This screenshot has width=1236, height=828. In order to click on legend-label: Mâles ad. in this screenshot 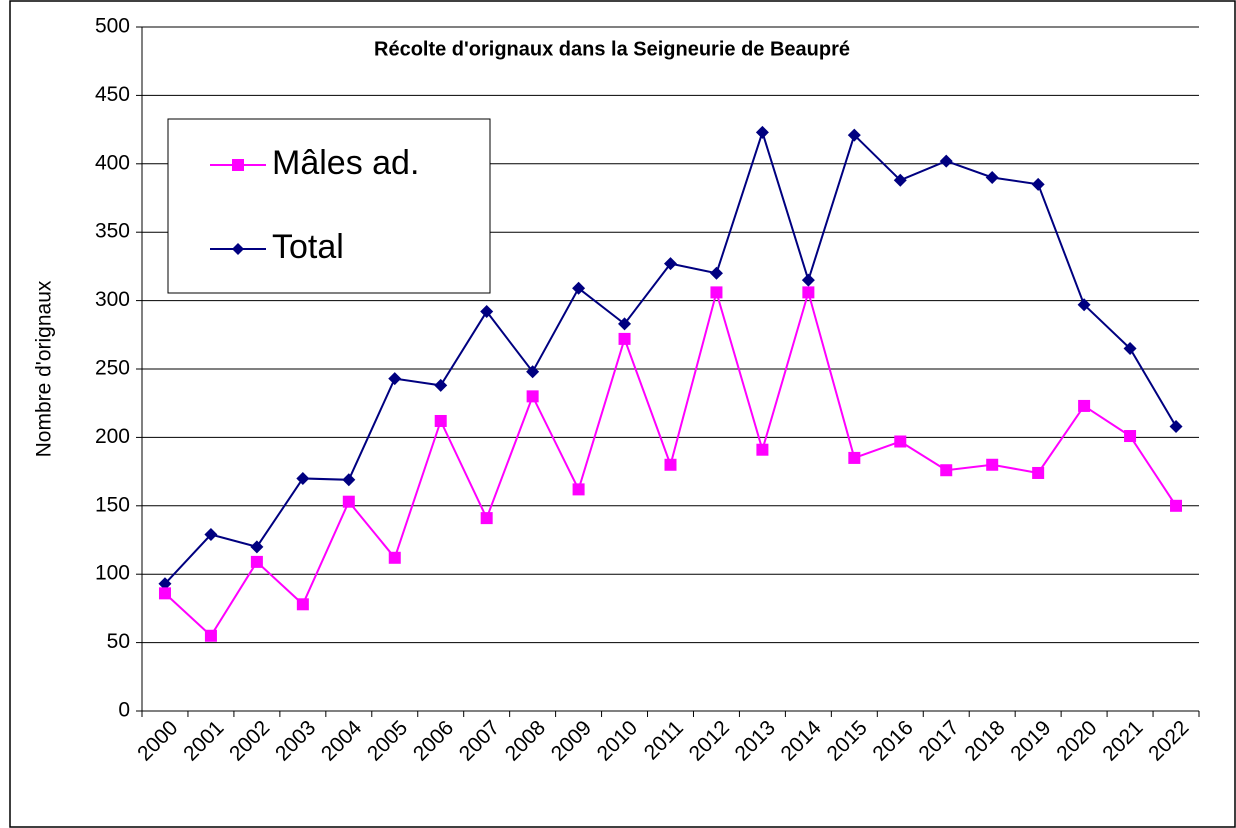, I will do `click(345, 163)`.